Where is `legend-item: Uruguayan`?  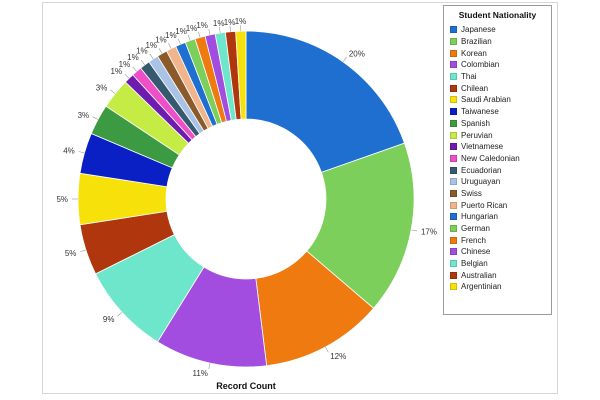 legend-item: Uruguayan is located at coordinates (497, 182).